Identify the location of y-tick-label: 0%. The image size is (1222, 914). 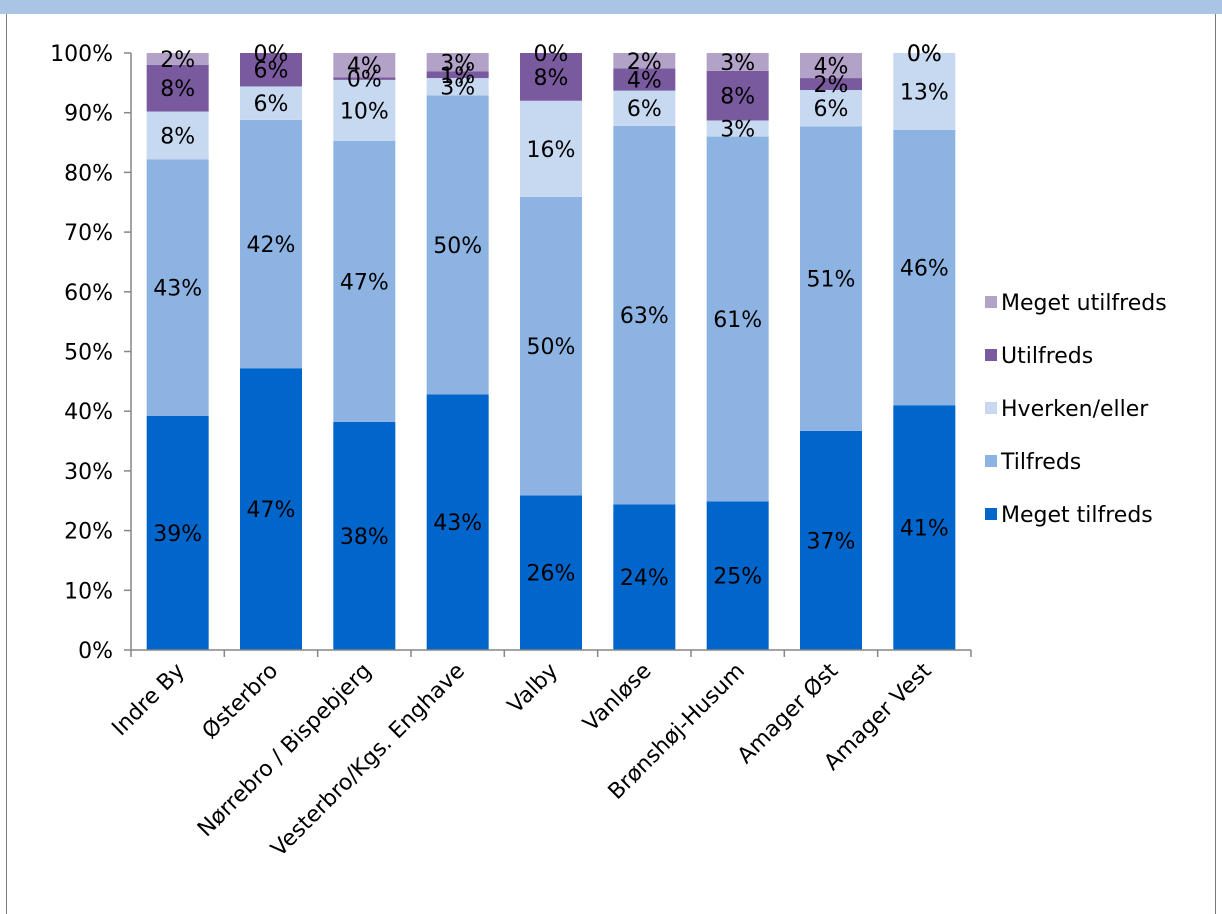
(95, 651).